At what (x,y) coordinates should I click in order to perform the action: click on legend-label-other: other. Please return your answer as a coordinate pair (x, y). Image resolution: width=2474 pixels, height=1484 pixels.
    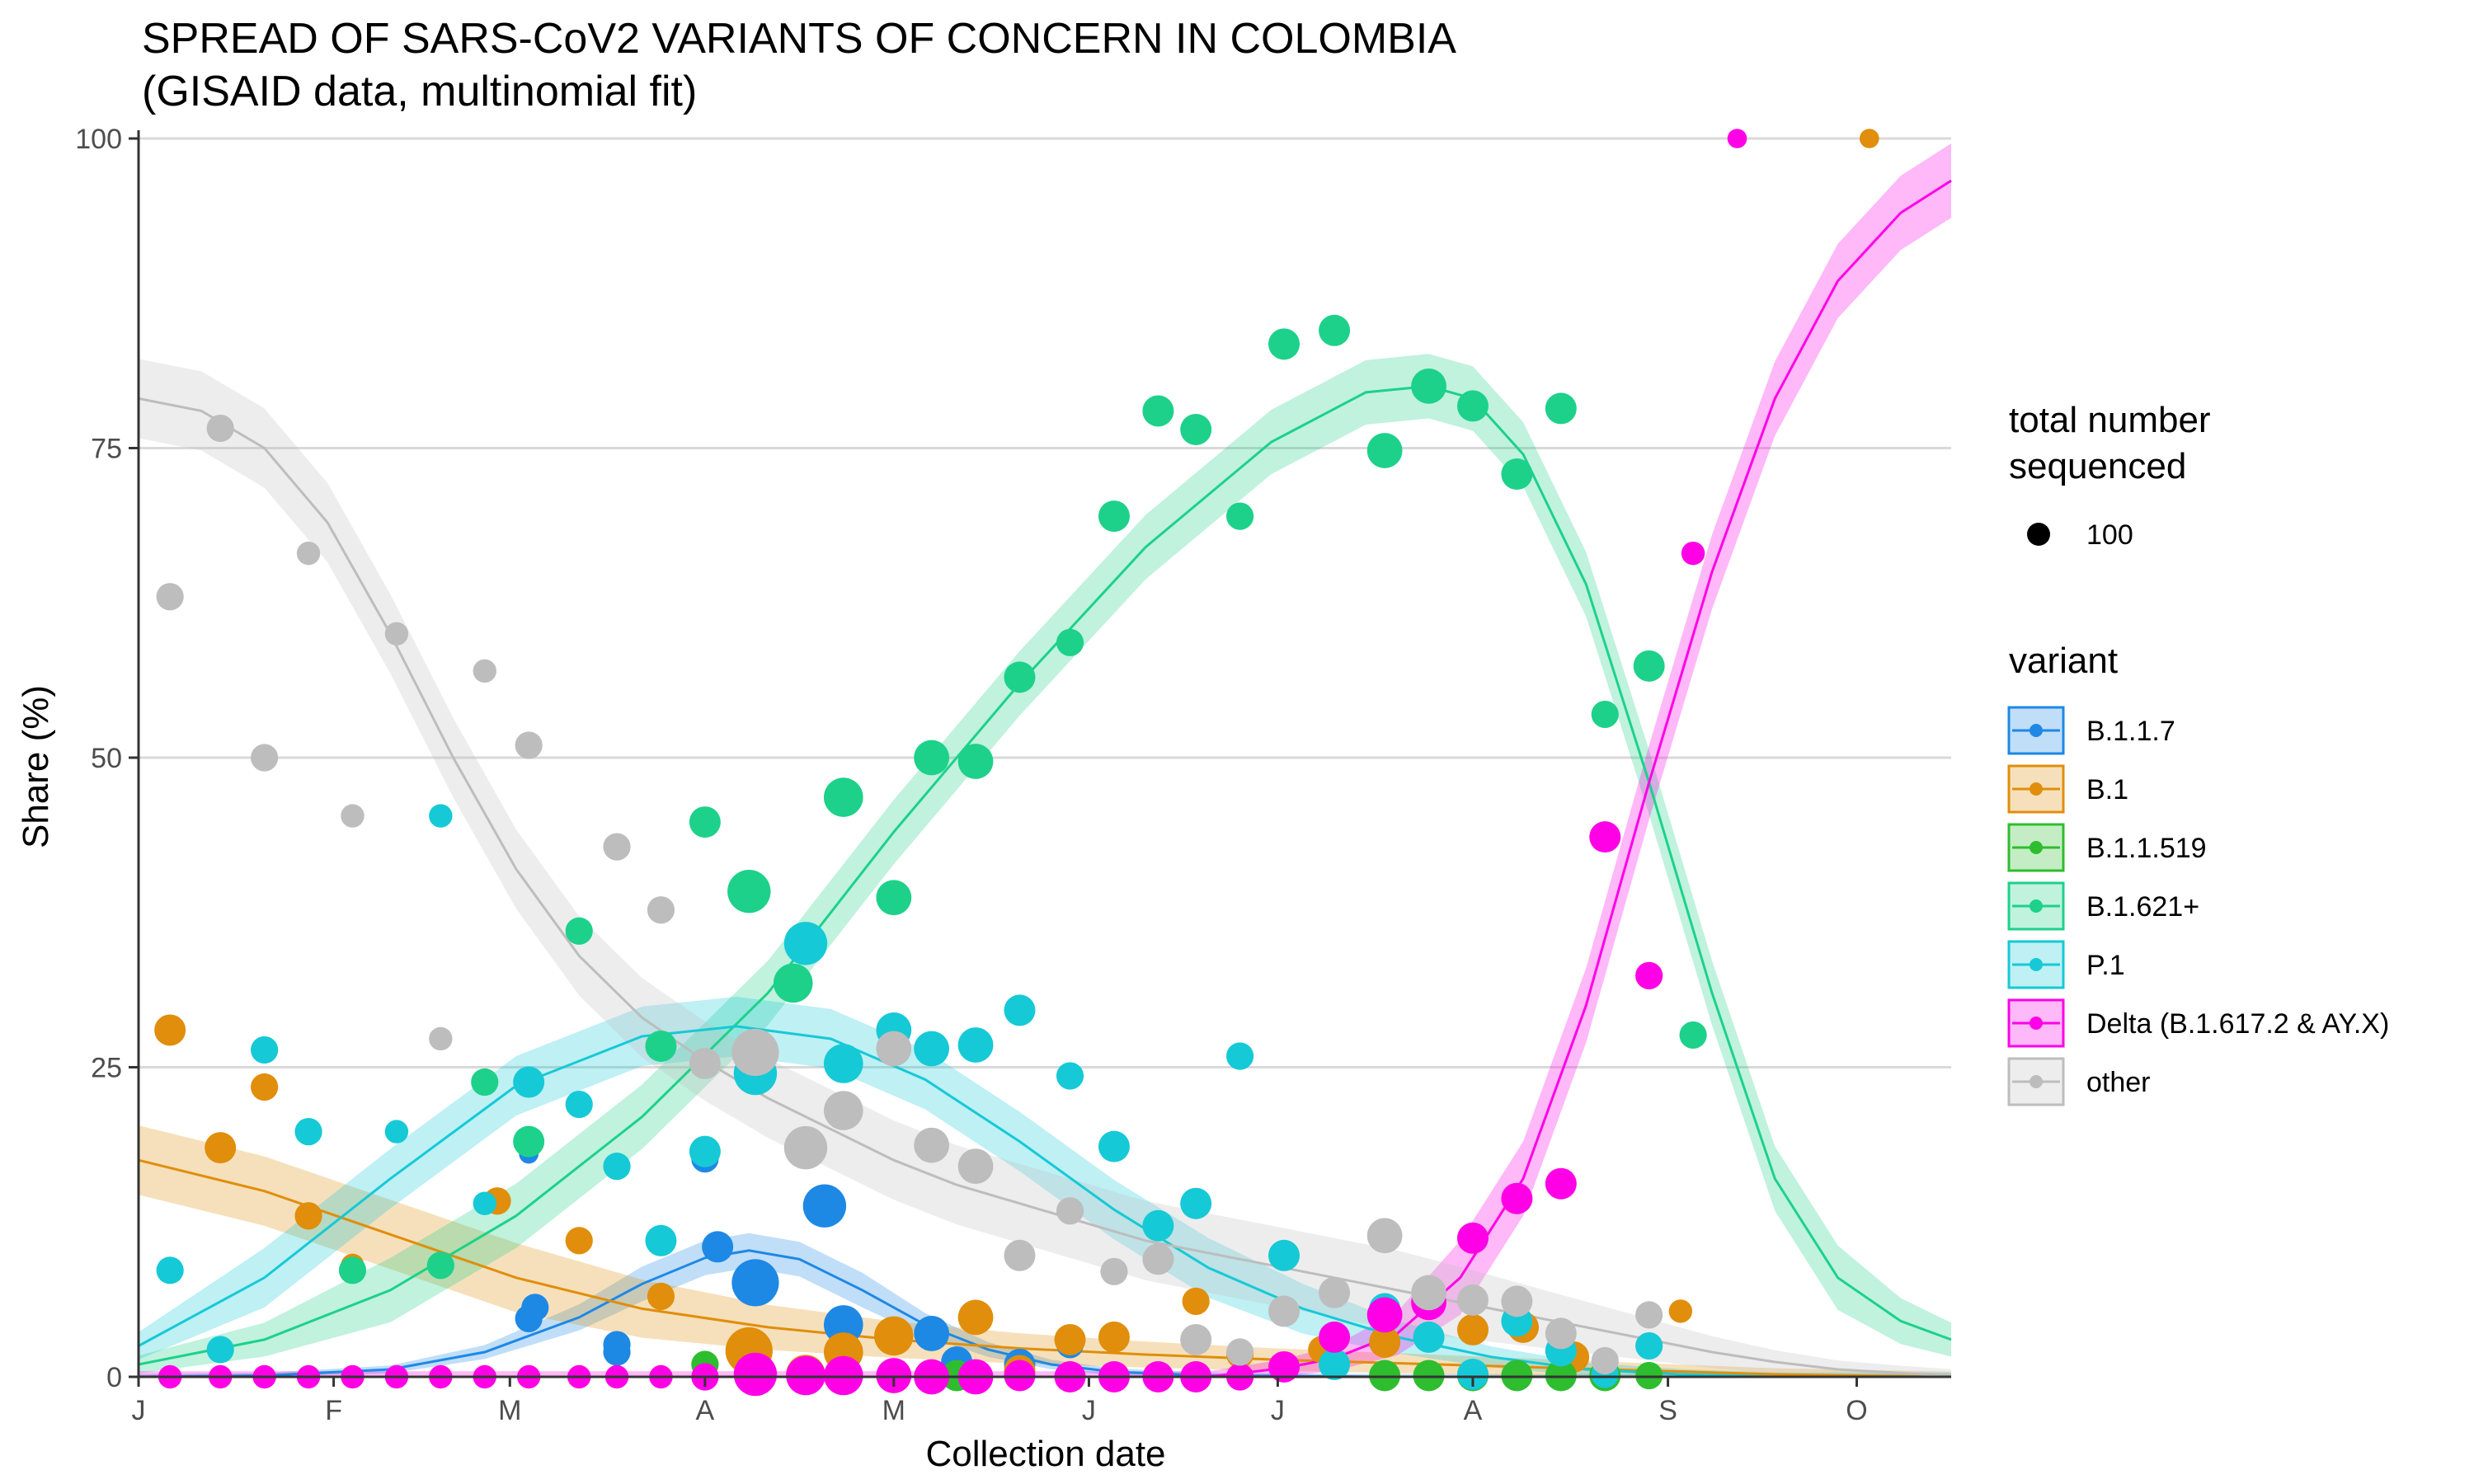
    Looking at the image, I should click on (2118, 1082).